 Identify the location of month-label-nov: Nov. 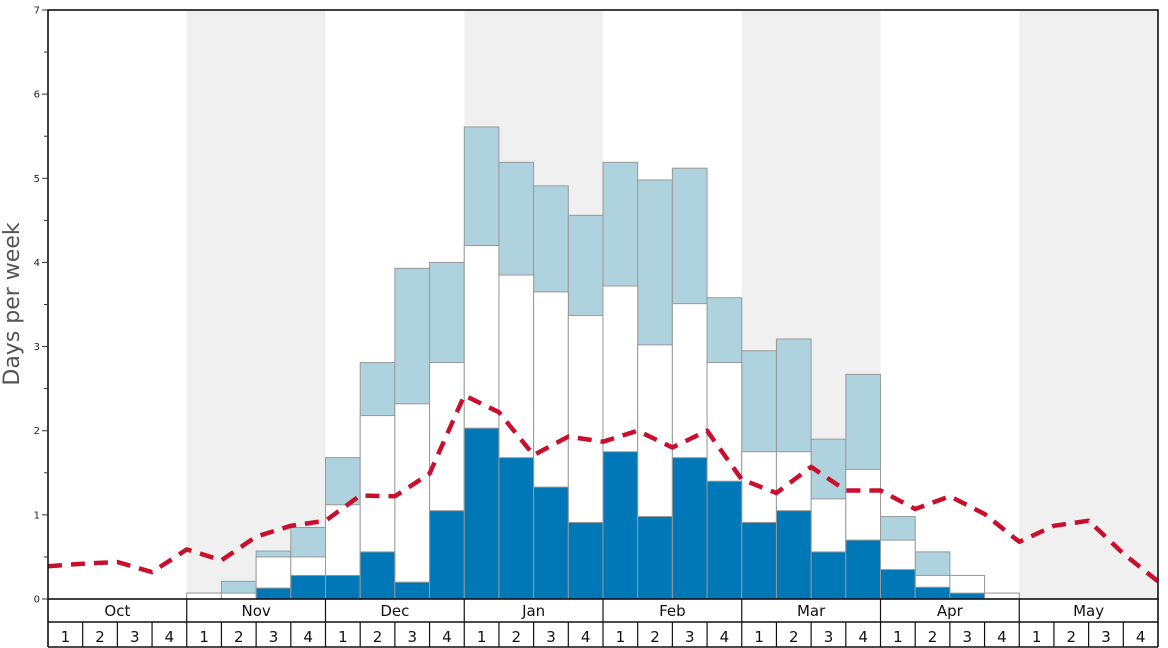
(255, 611).